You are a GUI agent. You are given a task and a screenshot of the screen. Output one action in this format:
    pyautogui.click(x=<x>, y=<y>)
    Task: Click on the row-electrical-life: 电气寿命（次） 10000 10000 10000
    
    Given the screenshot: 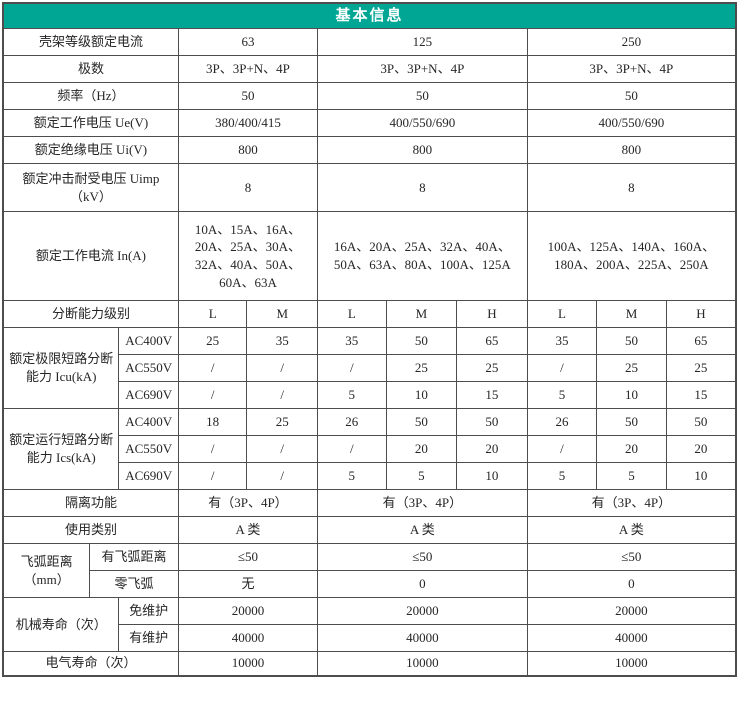 What is the action you would take?
    pyautogui.click(x=369, y=663)
    